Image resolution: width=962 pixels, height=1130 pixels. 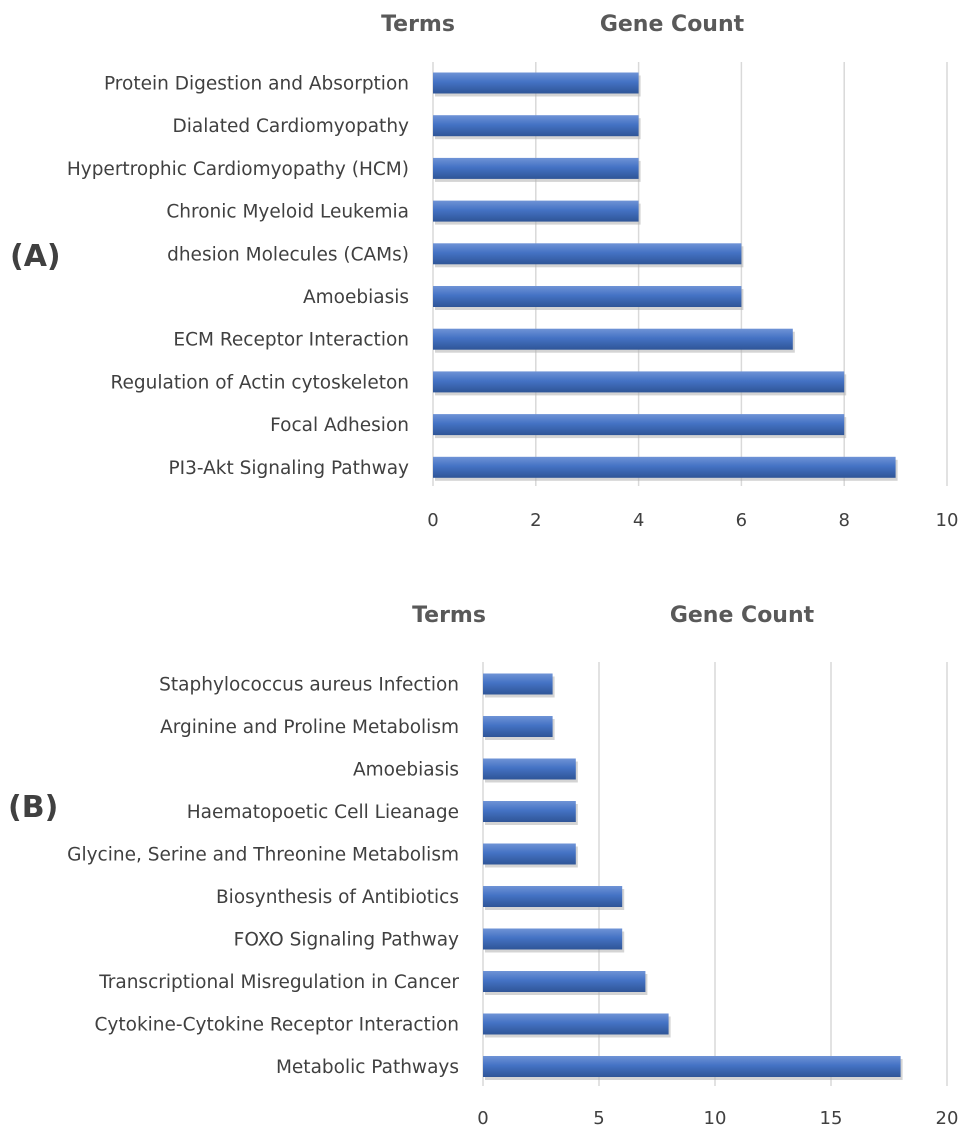 I want to click on category-label-a-9: PI3-Akt Signaling Pathway, so click(x=288, y=468).